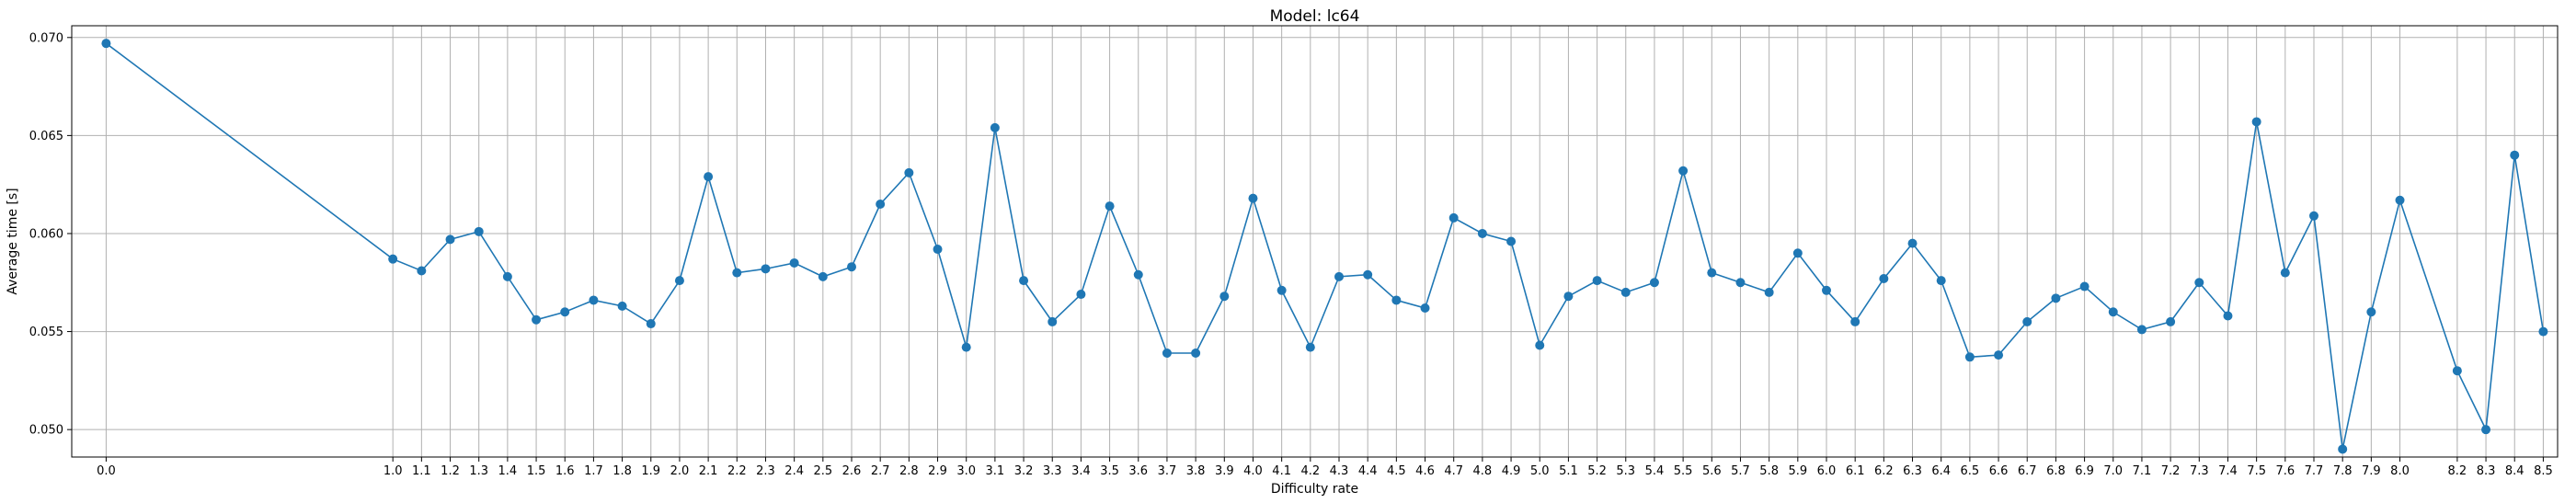 The width and height of the screenshot is (2576, 503). Describe the element at coordinates (1483, 471) in the screenshot. I see `x-tick-label: 4.8` at that location.